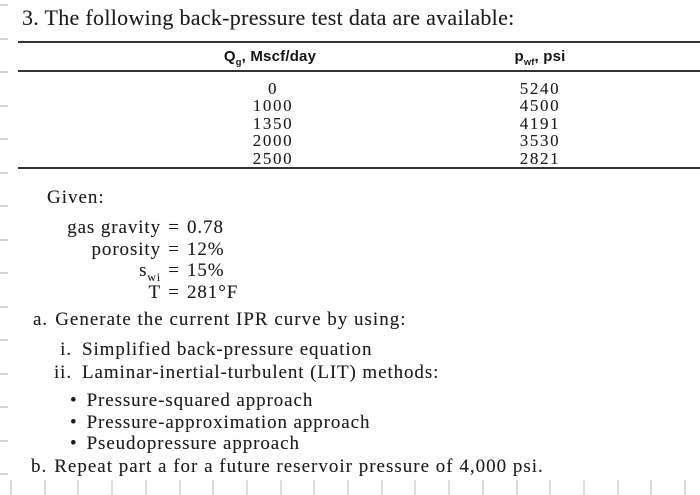 The height and width of the screenshot is (495, 700). Describe the element at coordinates (228, 422) in the screenshot. I see `list-item-text: Pressure-approximation approach` at that location.